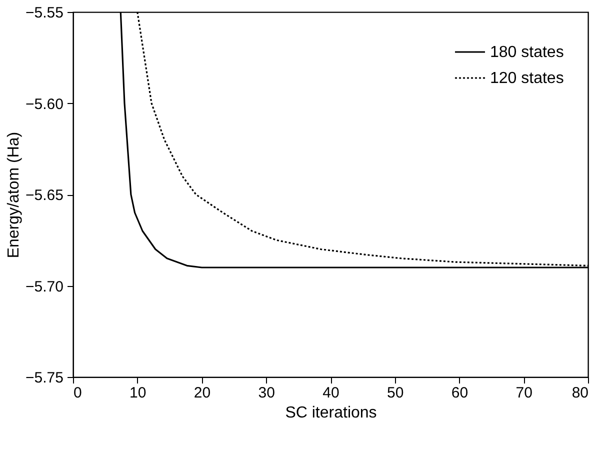 The width and height of the screenshot is (611, 451). Describe the element at coordinates (580, 393) in the screenshot. I see `x-tick-label: 80` at that location.